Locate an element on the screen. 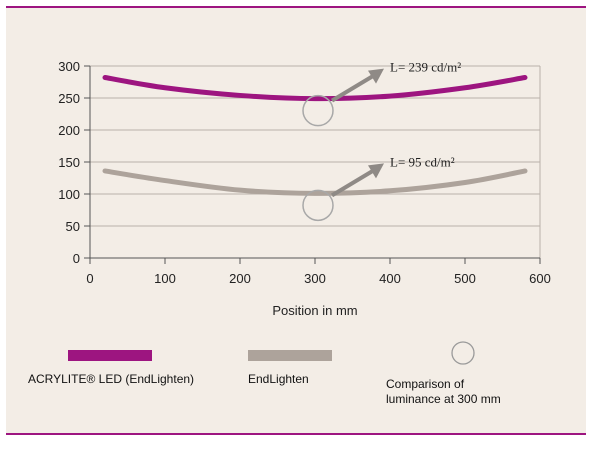 This screenshot has width=595, height=449. legend-swatch-acrylite-led is located at coordinates (110, 355).